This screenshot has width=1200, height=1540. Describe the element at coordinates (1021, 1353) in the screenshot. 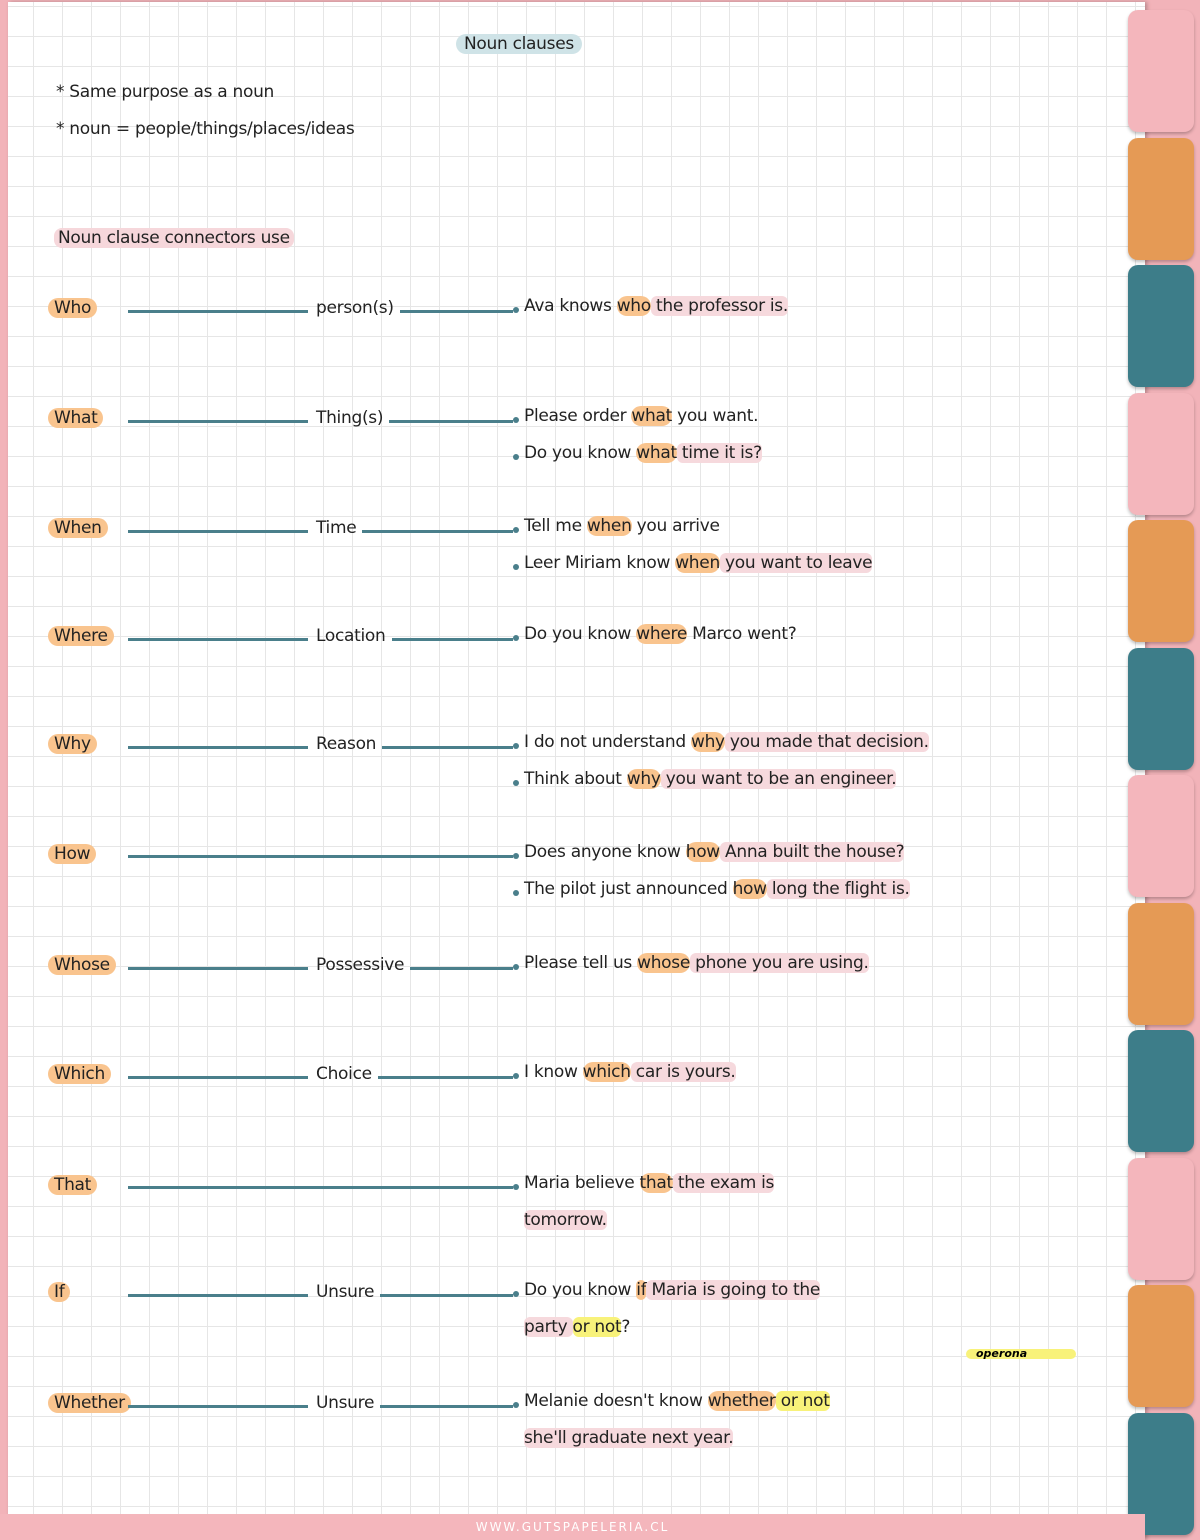

I see `signature: operona` at that location.